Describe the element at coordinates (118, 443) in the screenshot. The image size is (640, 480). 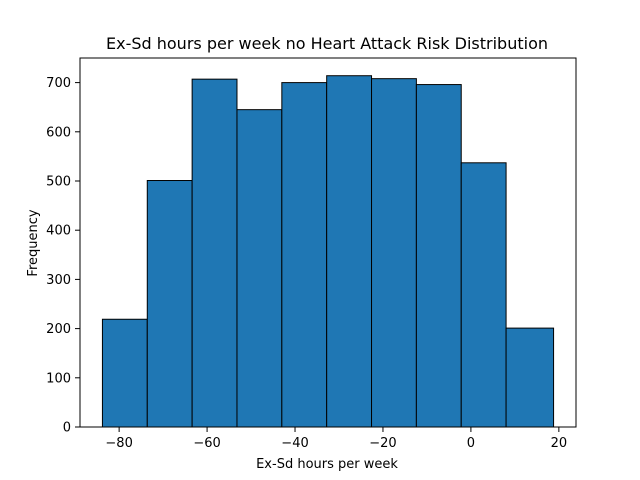
I see `x-tick-label: −80` at that location.